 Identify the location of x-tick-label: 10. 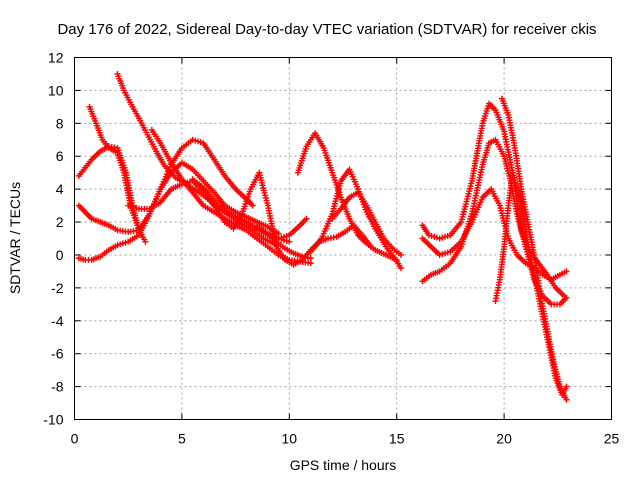
(290, 439).